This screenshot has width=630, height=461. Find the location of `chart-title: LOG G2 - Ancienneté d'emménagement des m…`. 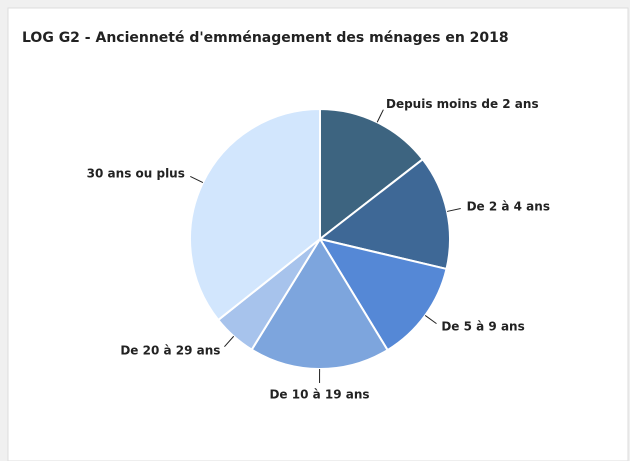

chart-title: LOG G2 - Ancienneté d'emménagement des m… is located at coordinates (265, 38).